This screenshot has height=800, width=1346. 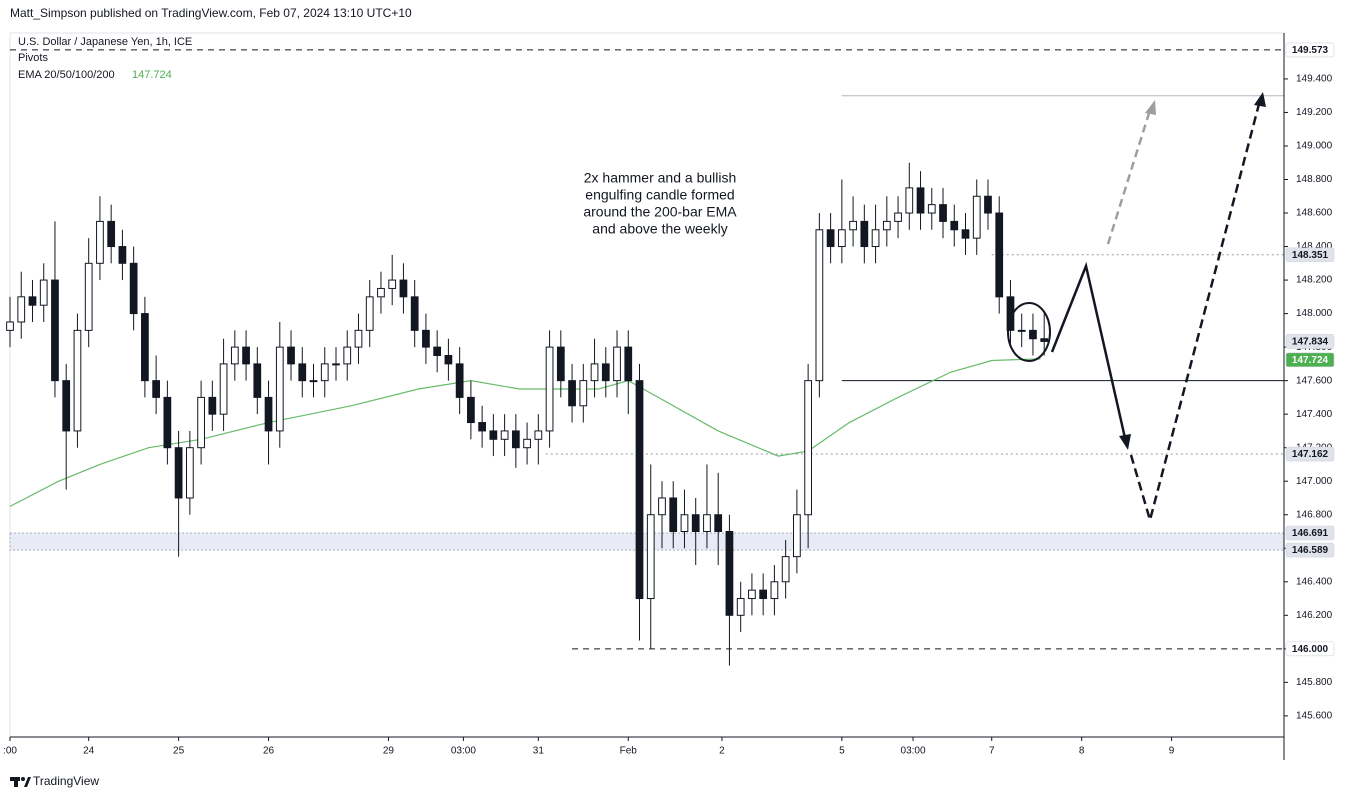 I want to click on price-tag-label: 149.573, so click(x=1310, y=50).